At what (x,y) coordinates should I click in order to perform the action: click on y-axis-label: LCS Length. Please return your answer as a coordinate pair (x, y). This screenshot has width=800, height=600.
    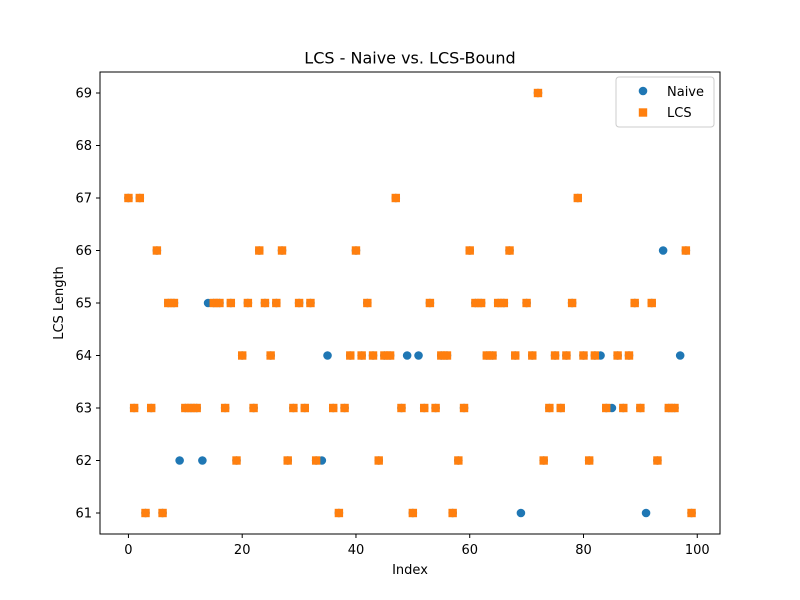
    Looking at the image, I should click on (59, 303).